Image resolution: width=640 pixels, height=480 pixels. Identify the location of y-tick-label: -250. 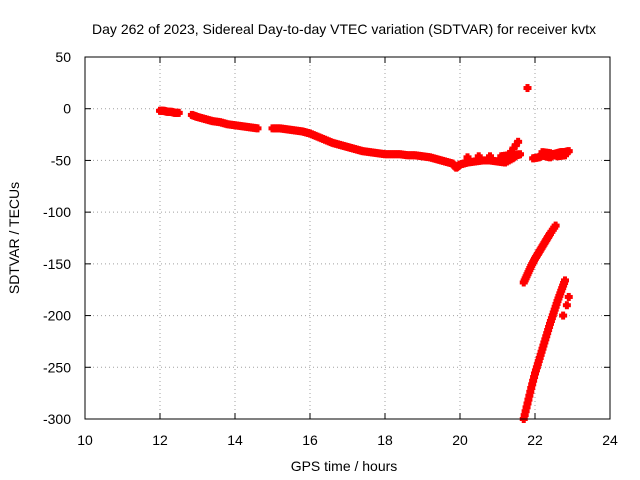
(57, 367).